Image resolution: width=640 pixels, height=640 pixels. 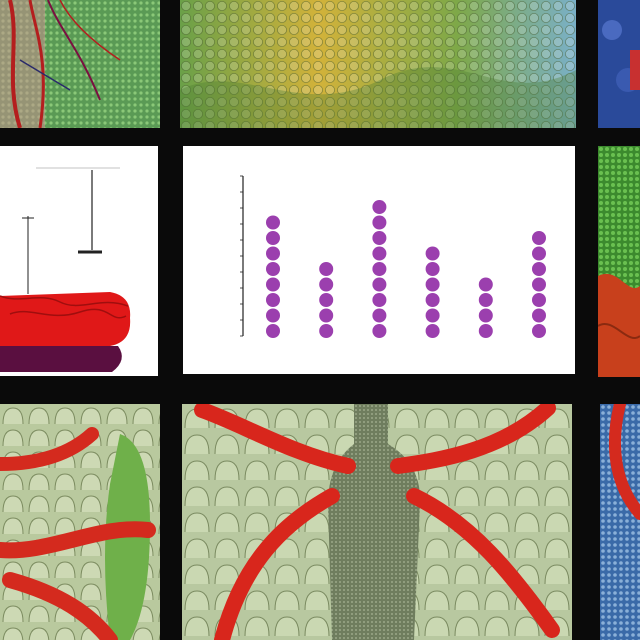 What do you see at coordinates (79, 261) in the screenshot?
I see `panel-probe-diagram` at bounding box center [79, 261].